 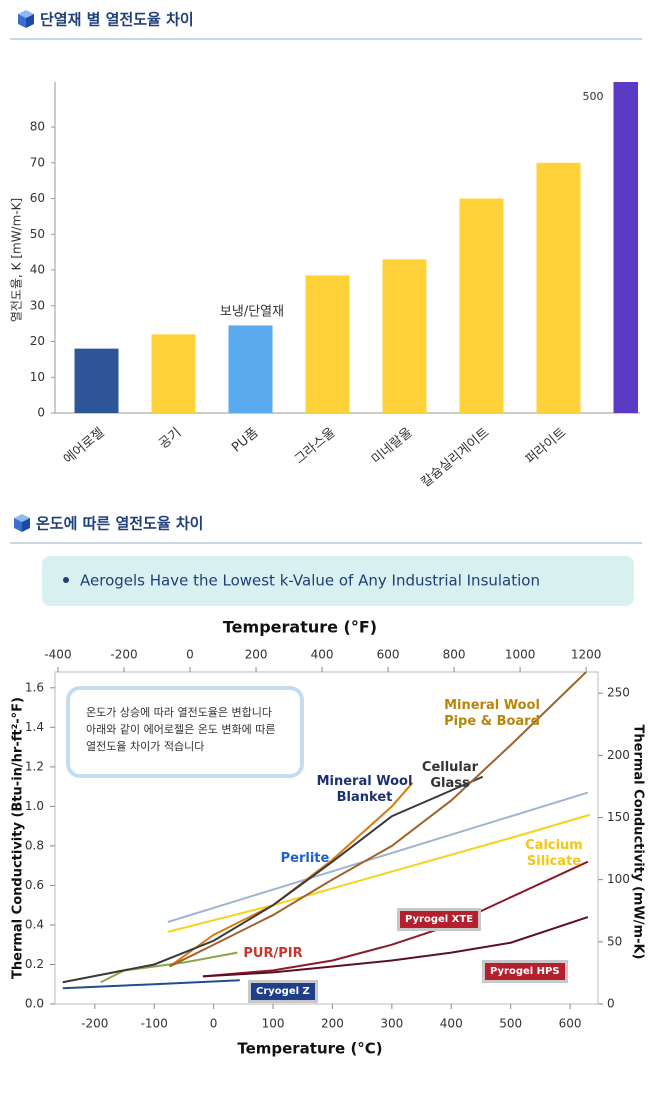 I want to click on series-label: Pyrogel XTE, so click(x=439, y=919).